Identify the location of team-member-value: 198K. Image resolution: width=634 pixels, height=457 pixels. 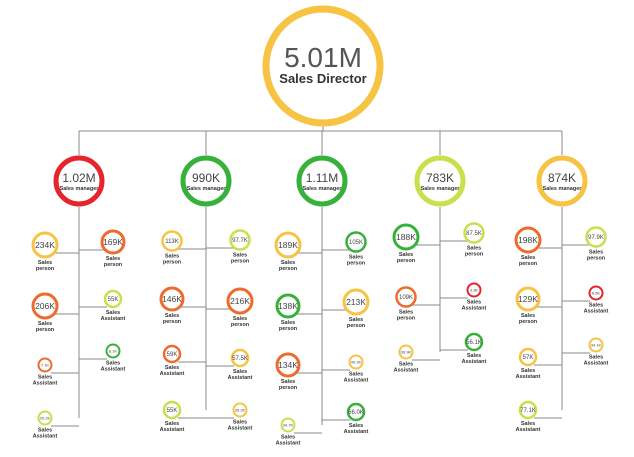
(528, 240).